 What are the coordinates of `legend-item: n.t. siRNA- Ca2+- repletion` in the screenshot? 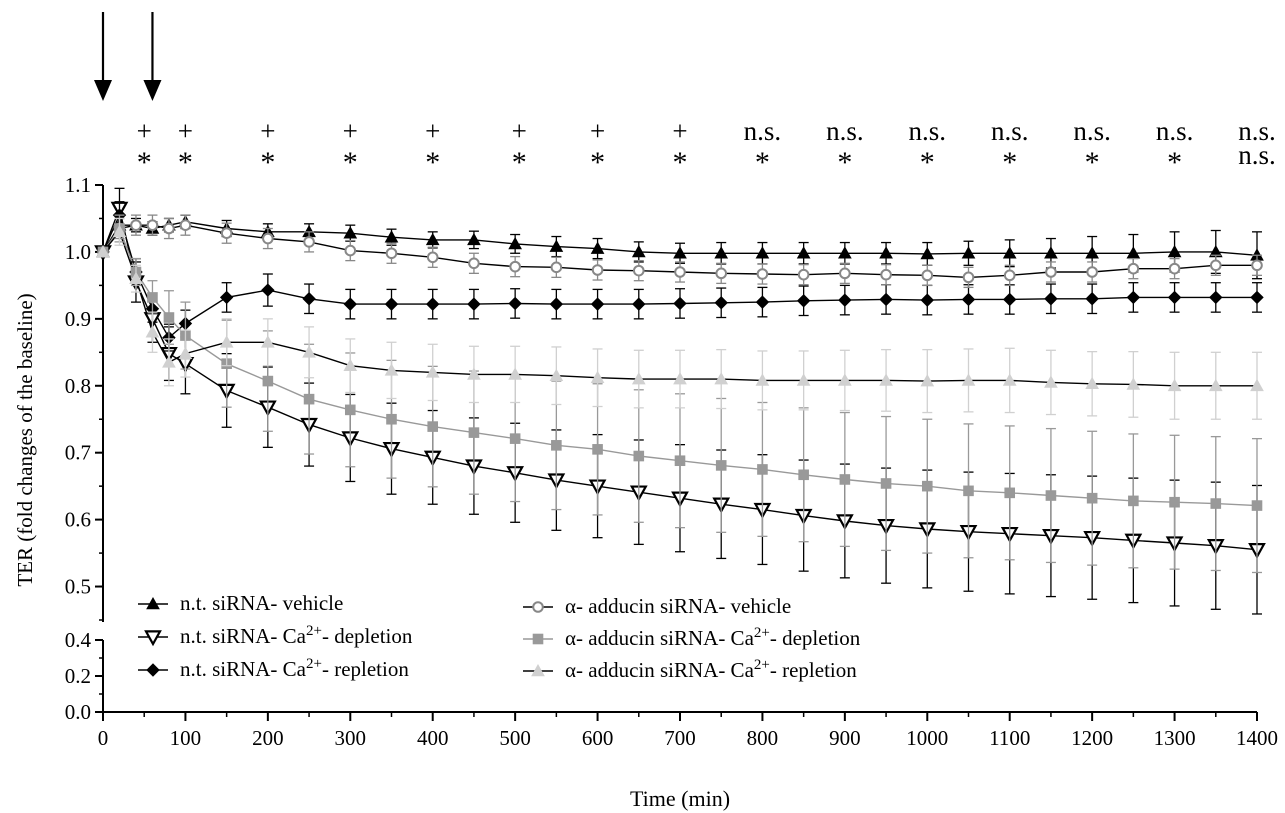 It's located at (273, 668).